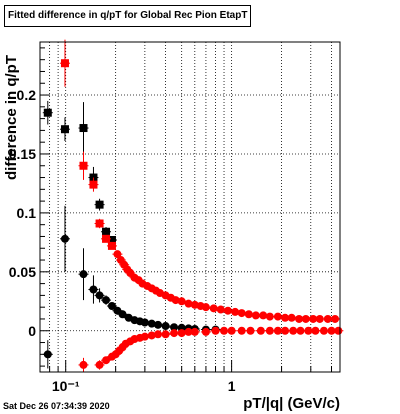 The height and width of the screenshot is (414, 400). What do you see at coordinates (291, 403) in the screenshot?
I see `x-axis-label: pT/|q| (GeV/c)` at bounding box center [291, 403].